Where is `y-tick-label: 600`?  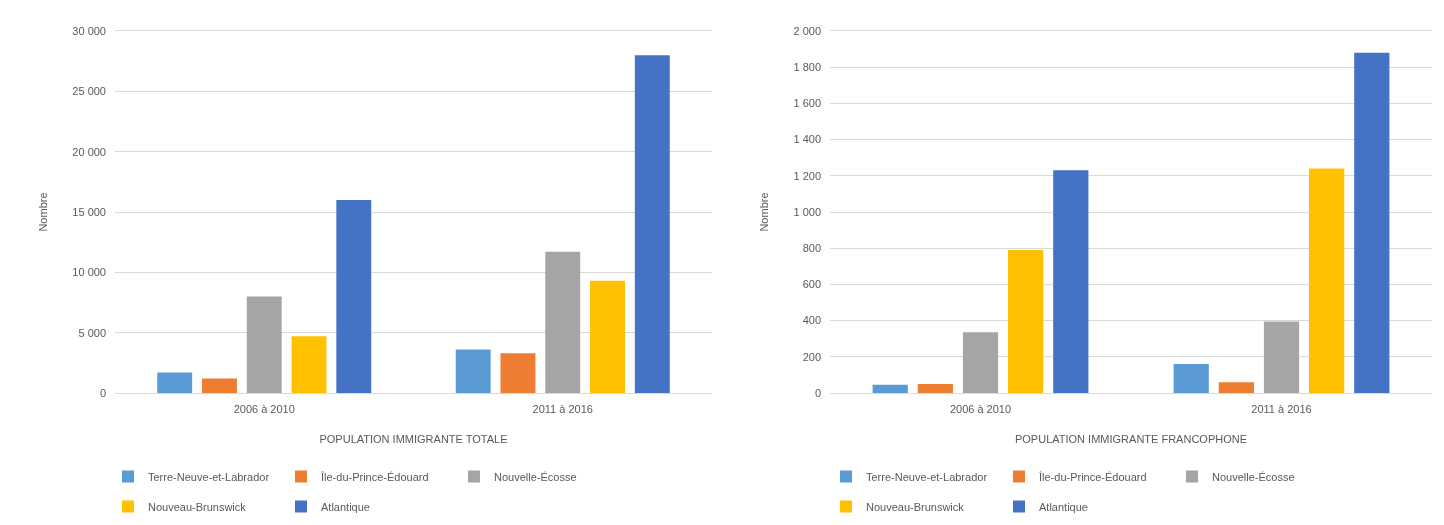 y-tick-label: 600 is located at coordinates (811, 284).